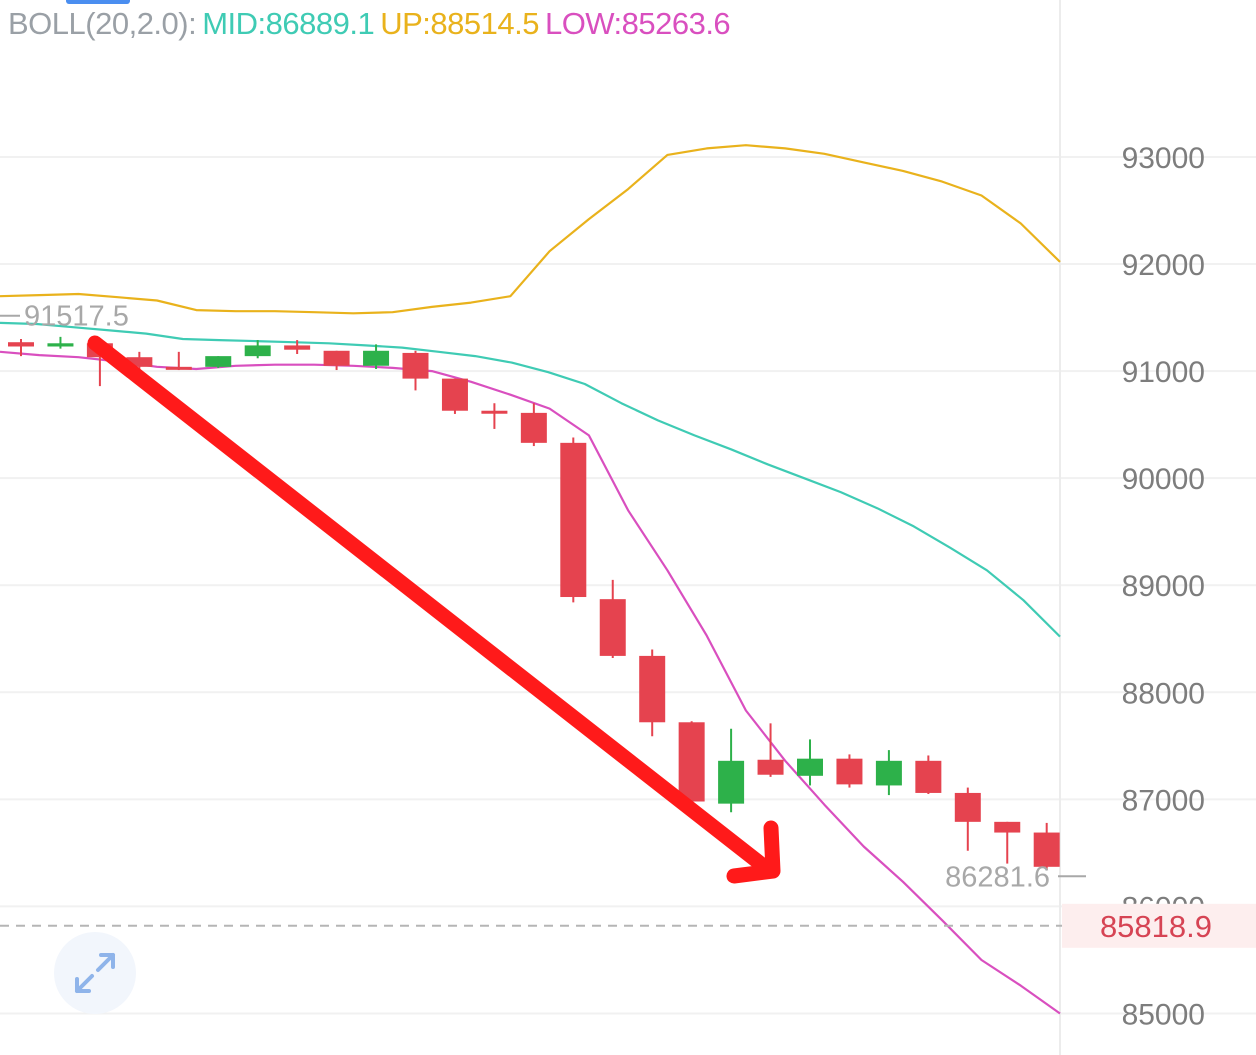  Describe the element at coordinates (1163, 265) in the screenshot. I see `price-tick-92000: 92000` at that location.